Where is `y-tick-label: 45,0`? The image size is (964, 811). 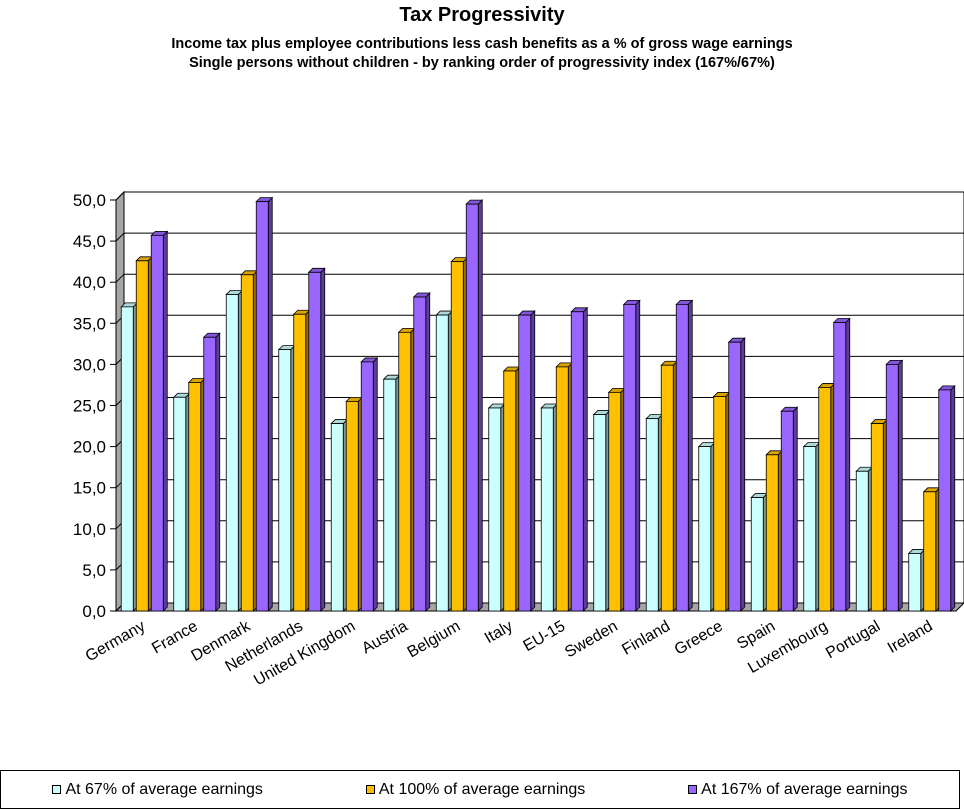 y-tick-label: 45,0 is located at coordinates (89, 241).